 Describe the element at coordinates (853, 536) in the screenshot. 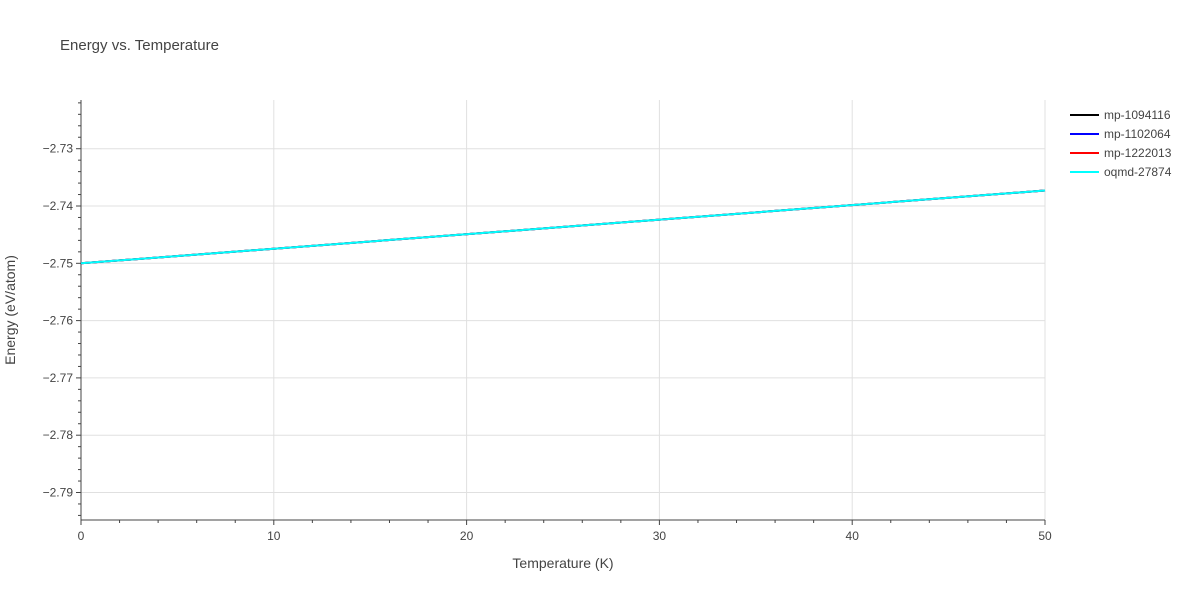

I see `x-tick-label: 40` at that location.